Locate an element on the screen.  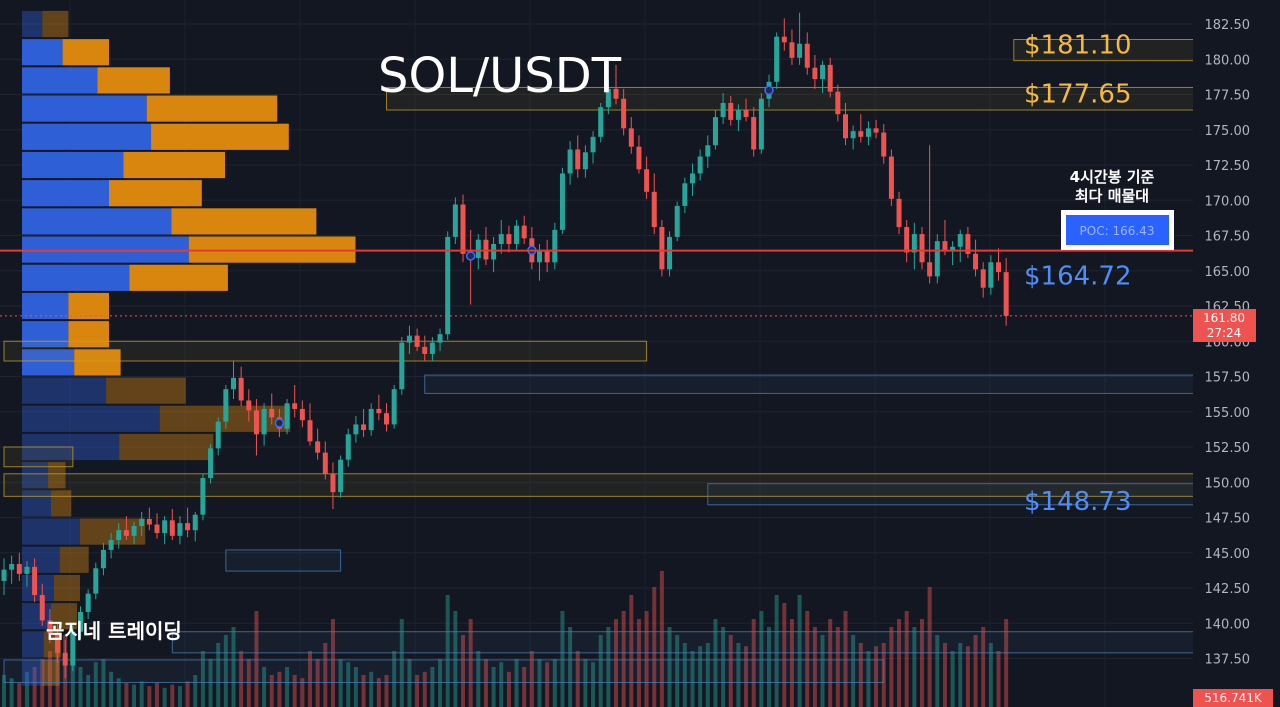
current-price-tag: 161.80 27:24 is located at coordinates (1224, 325).